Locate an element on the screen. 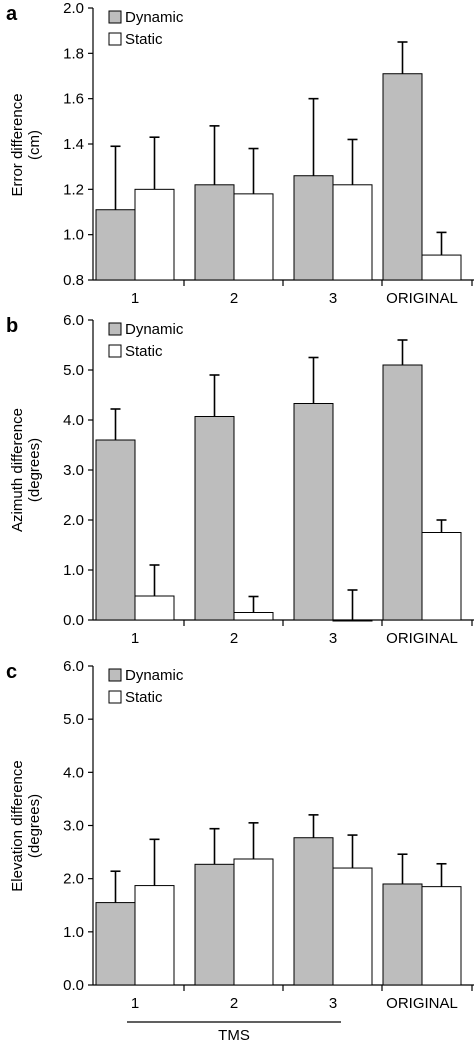 This screenshot has height=1042, width=474. y-tick-label: 0.8 is located at coordinates (73, 280).